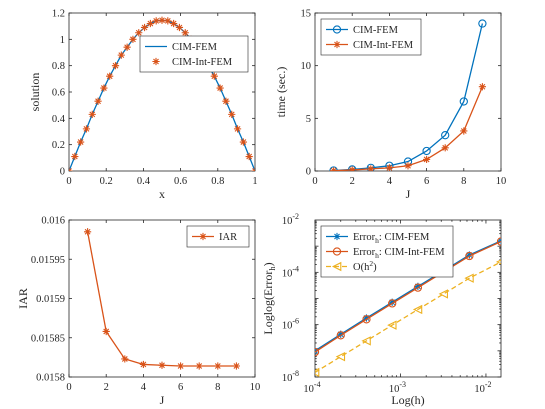  What do you see at coordinates (365, 266) in the screenshot?
I see `legend-label: O(h2)` at bounding box center [365, 266].